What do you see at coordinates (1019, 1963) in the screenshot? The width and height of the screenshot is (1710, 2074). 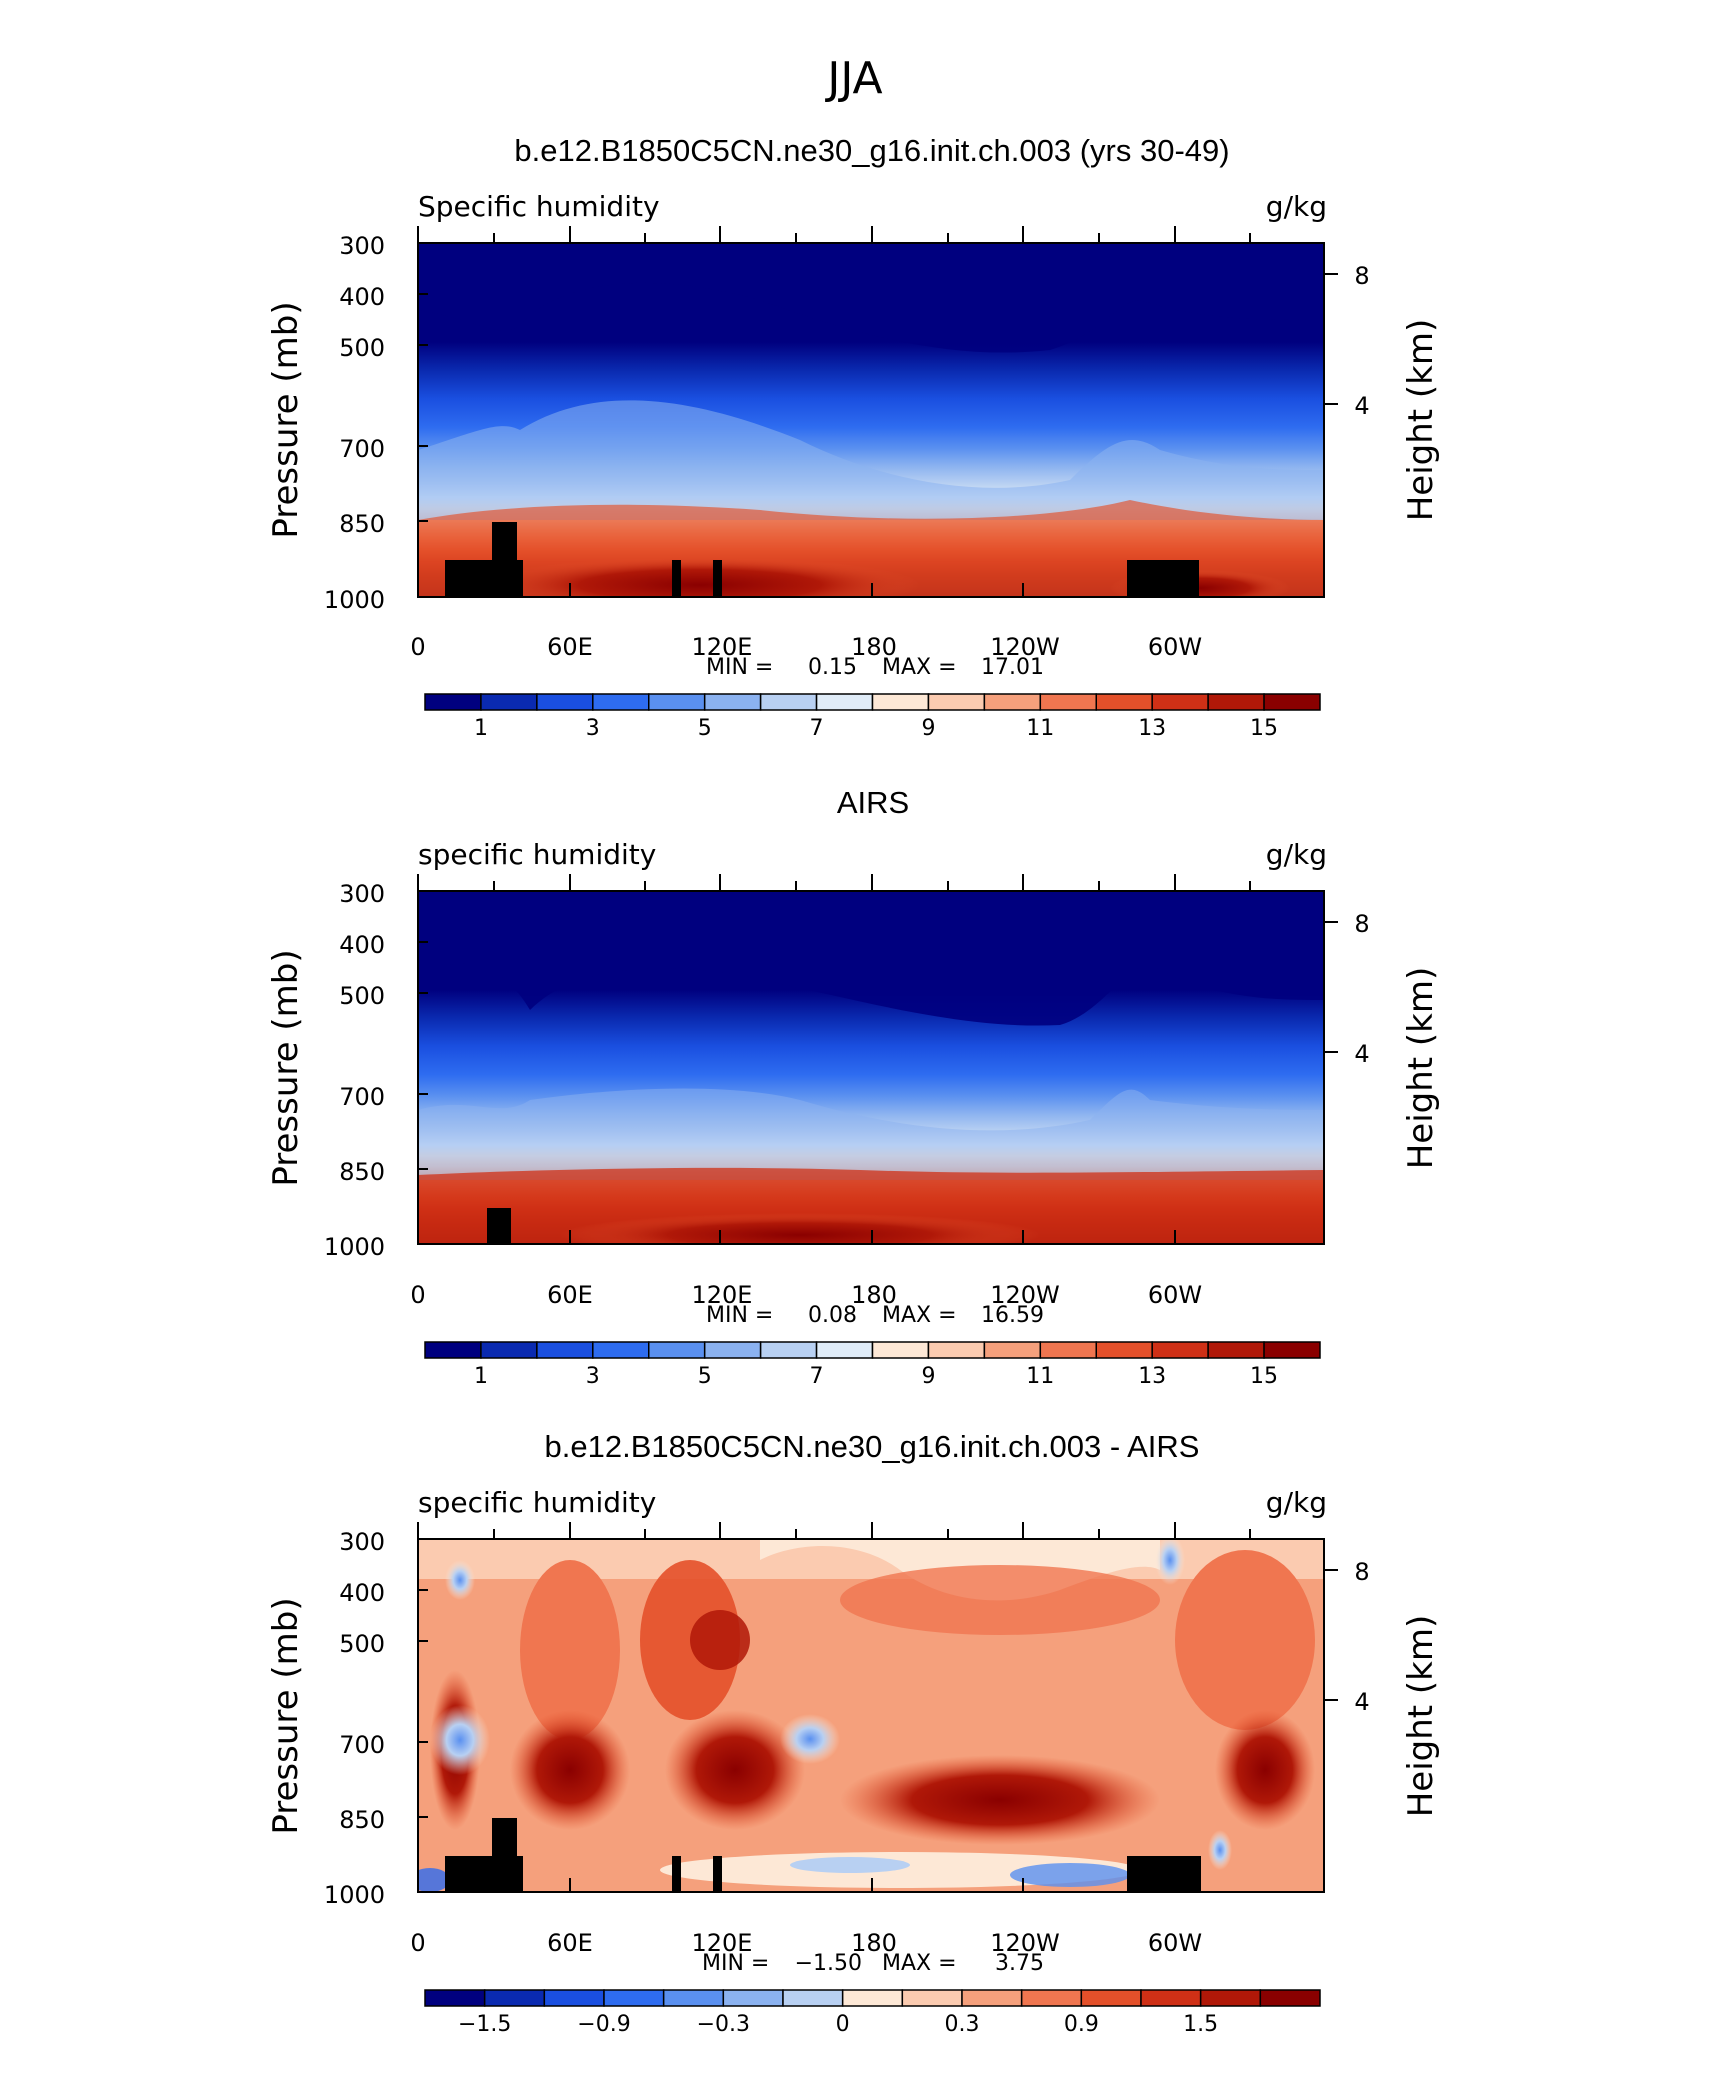 I see `max-value: 3.75` at bounding box center [1019, 1963].